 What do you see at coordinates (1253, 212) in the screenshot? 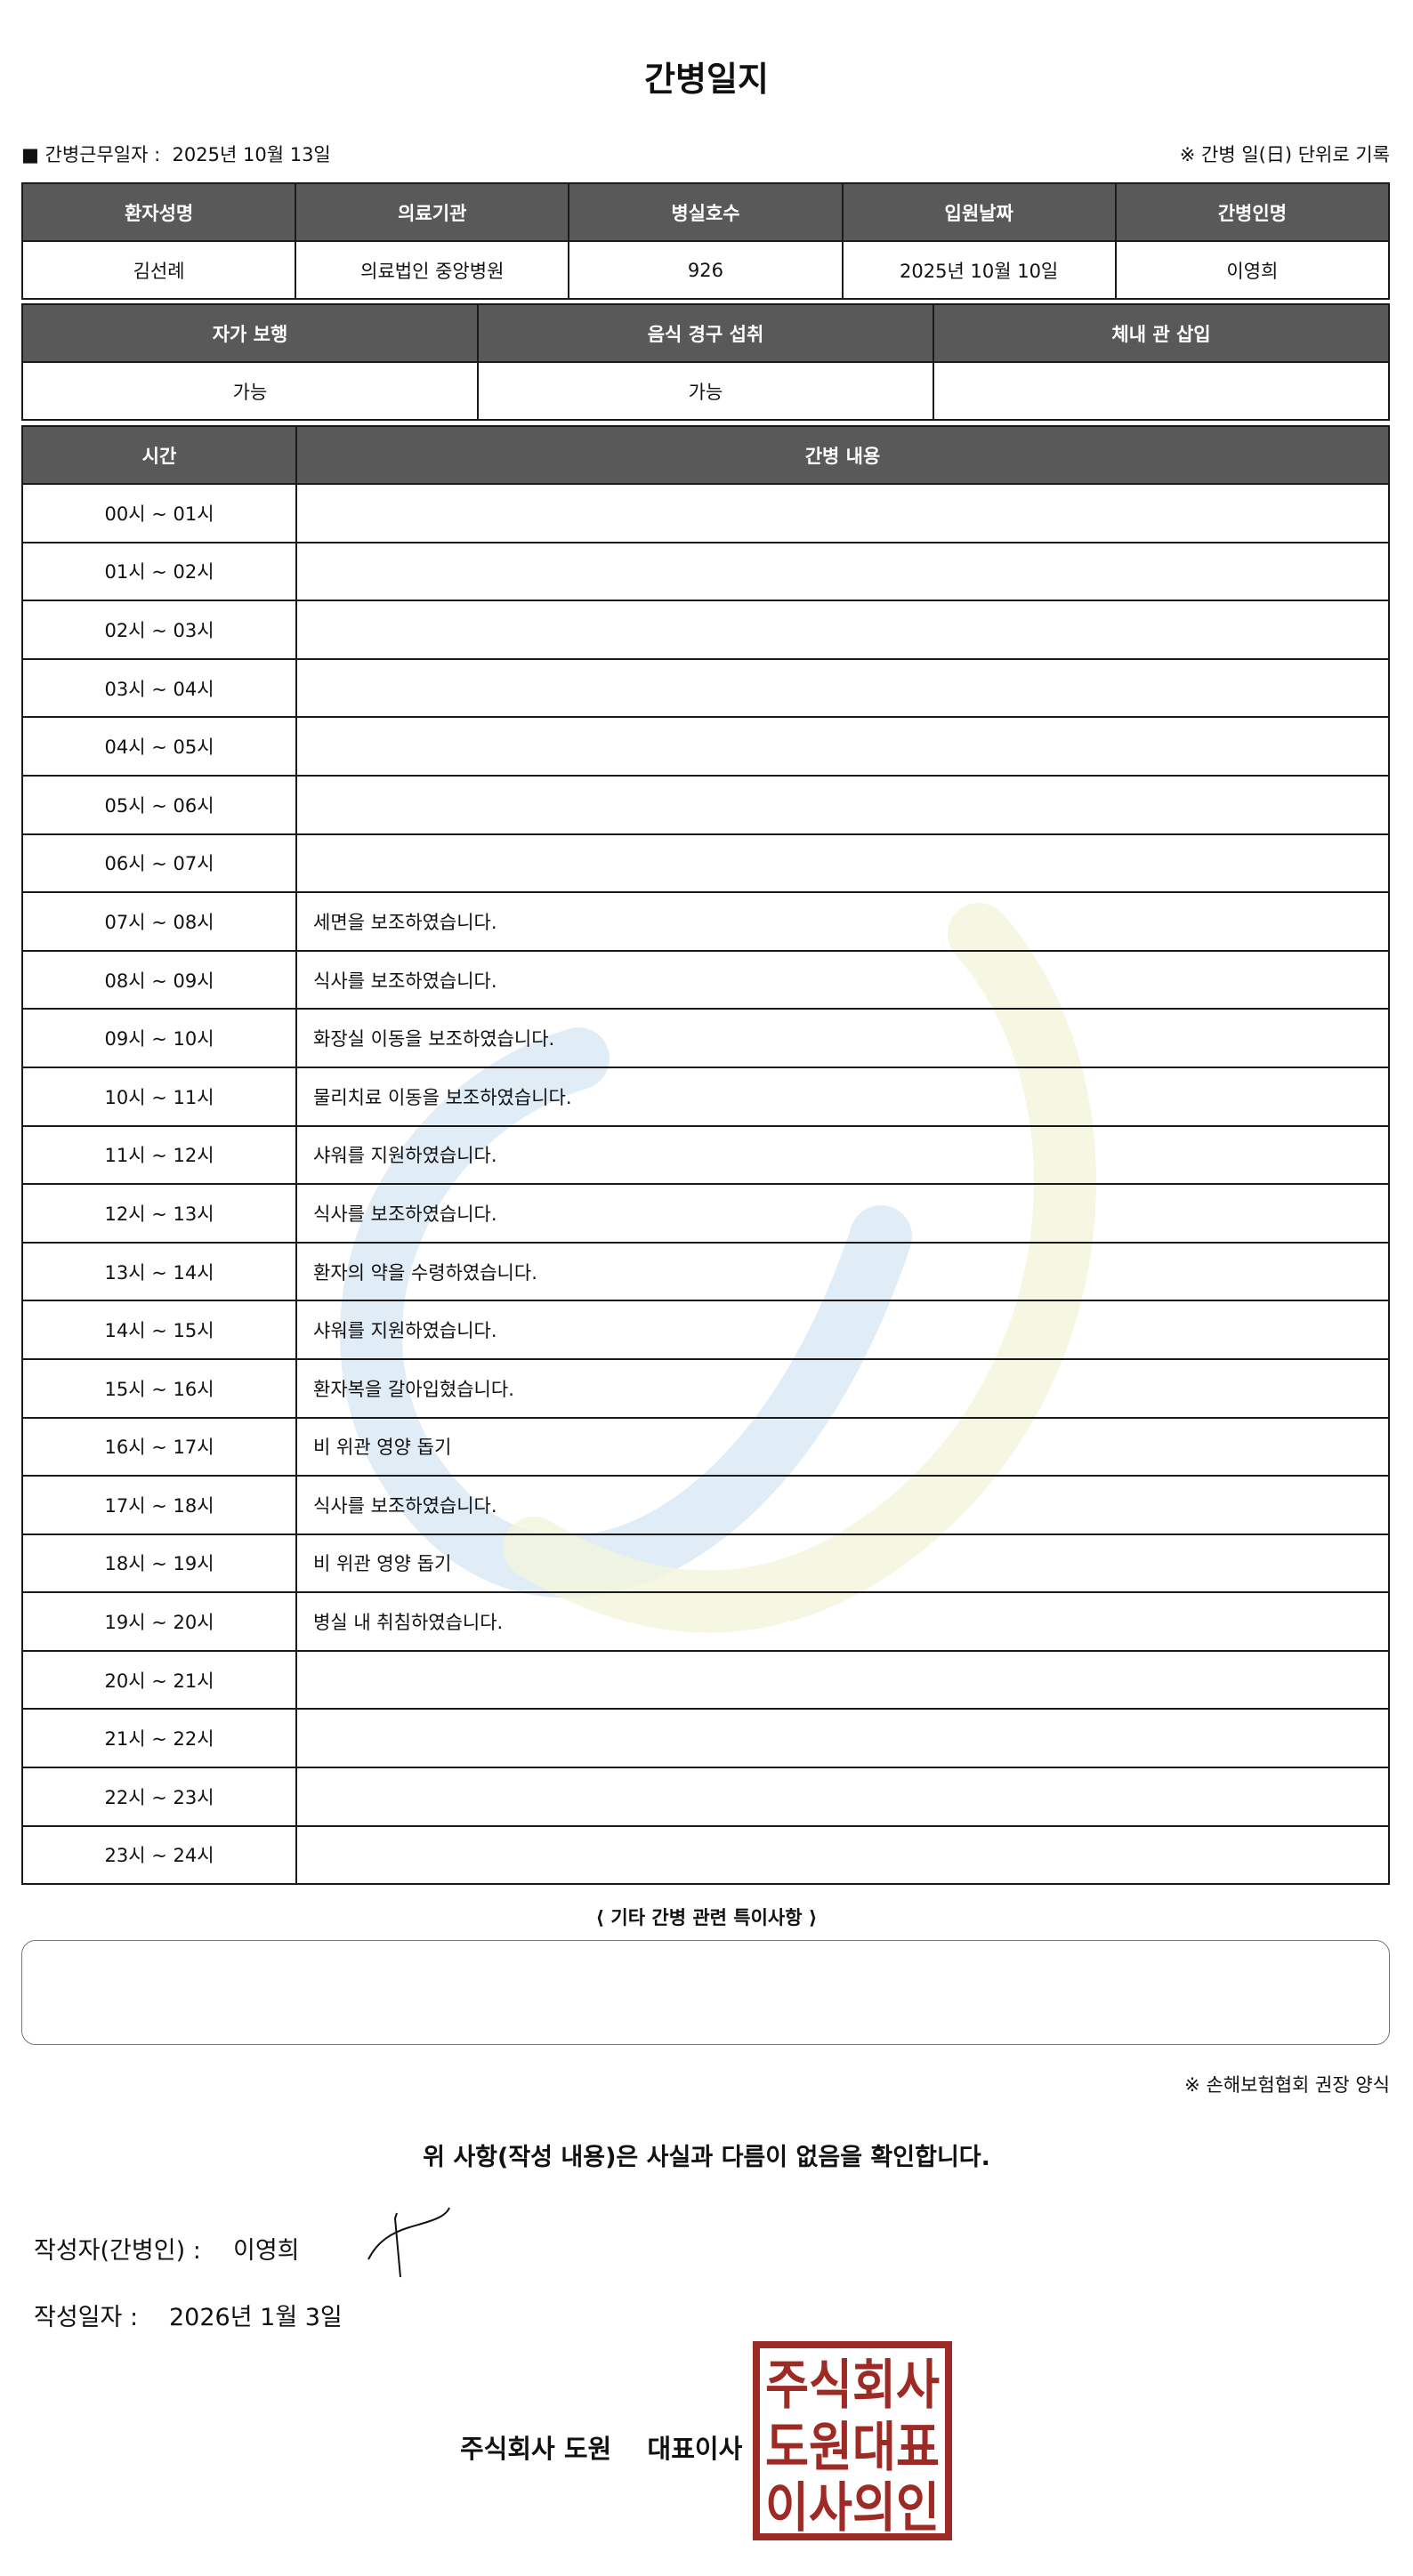
I see `header-cell: 간병인명` at bounding box center [1253, 212].